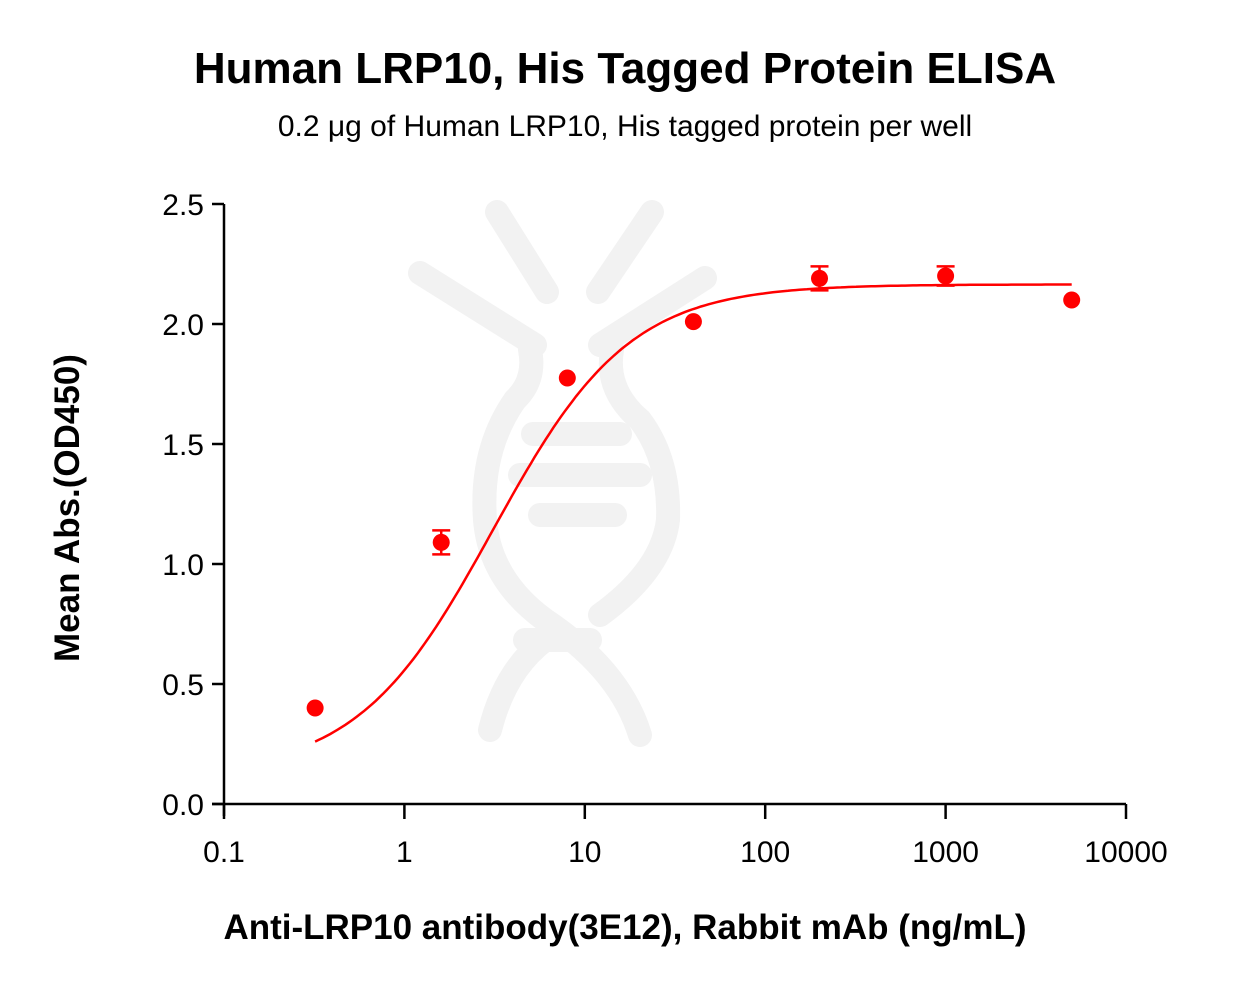 Image resolution: width=1250 pixels, height=996 pixels. What do you see at coordinates (404, 852) in the screenshot?
I see `x-tick-label: 1` at bounding box center [404, 852].